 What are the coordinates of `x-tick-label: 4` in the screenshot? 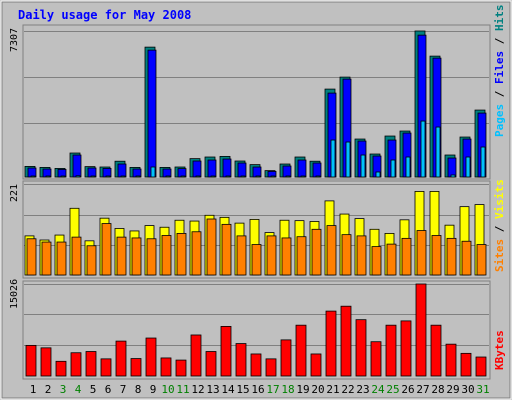 It's located at (78, 389).